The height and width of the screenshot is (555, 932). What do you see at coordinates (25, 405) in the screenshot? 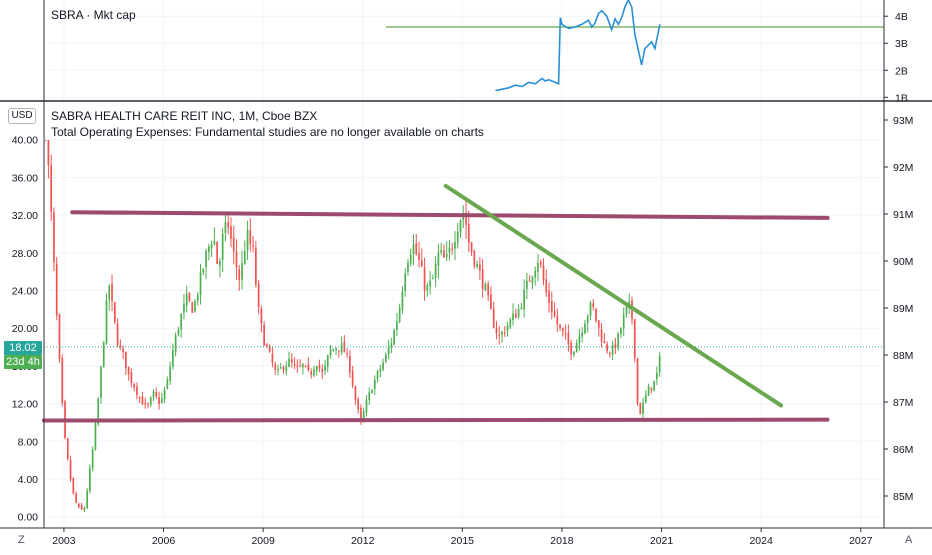
I see `price-axis-label: 12.00` at bounding box center [25, 405].